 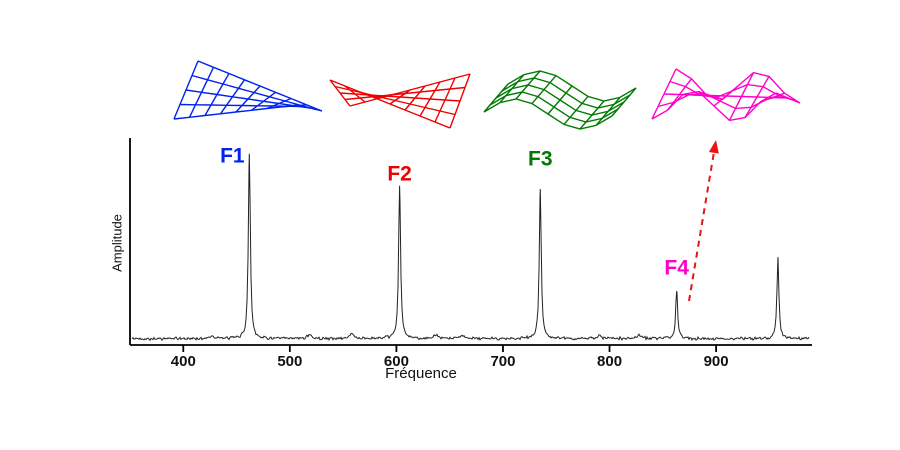 I want to click on x-tick-700: 700, so click(x=503, y=361).